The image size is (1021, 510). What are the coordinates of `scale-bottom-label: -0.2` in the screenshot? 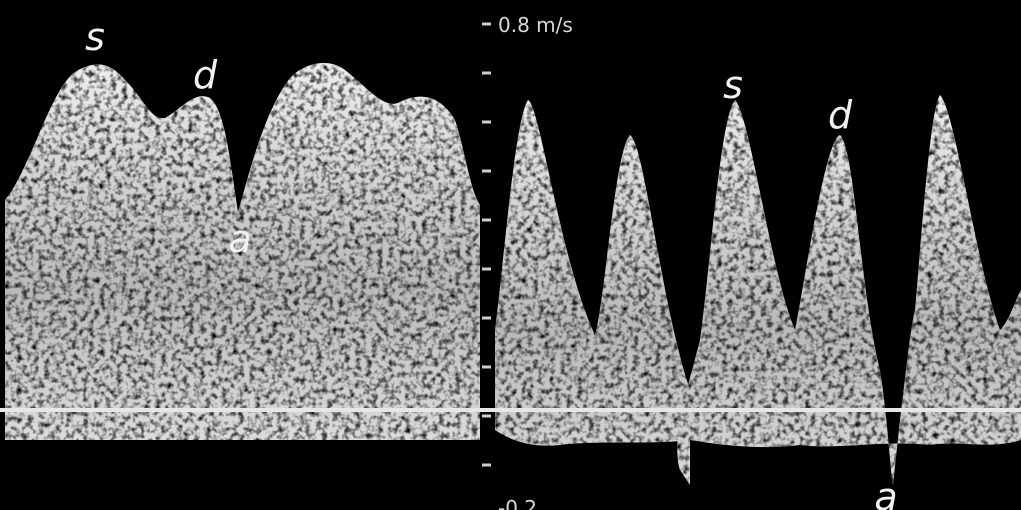 It's located at (517, 503).